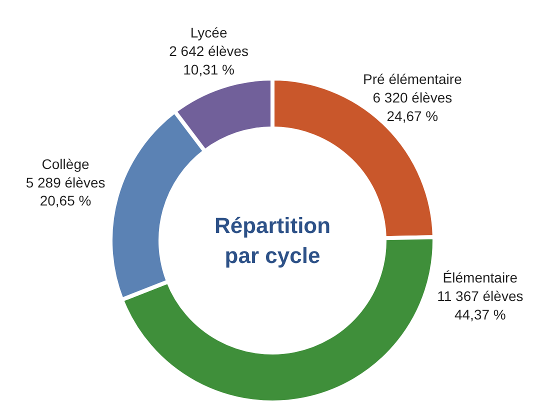 This screenshot has width=544, height=402. I want to click on data-label: 5 289 élèves 20,65 %, so click(66, 191).